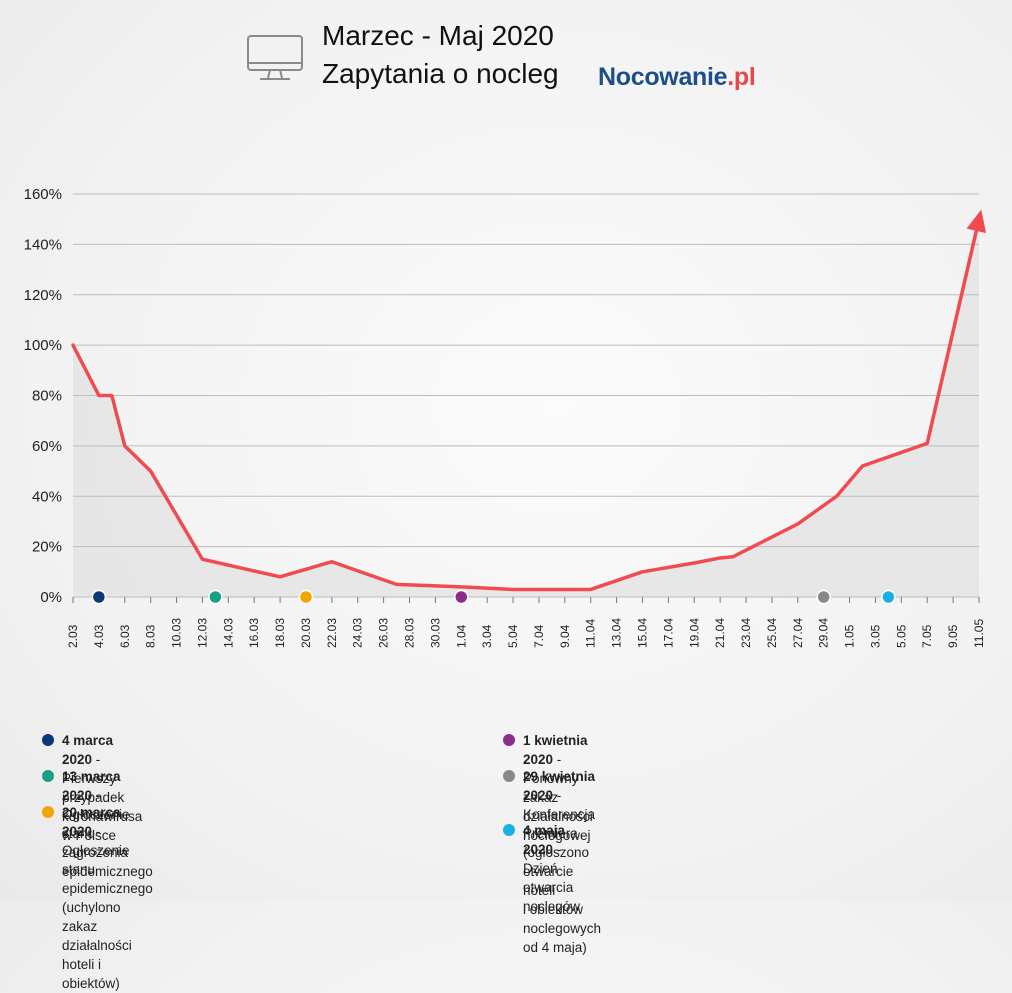 This screenshot has width=1012, height=993. What do you see at coordinates (976, 221) in the screenshot?
I see `line-arrowhead` at bounding box center [976, 221].